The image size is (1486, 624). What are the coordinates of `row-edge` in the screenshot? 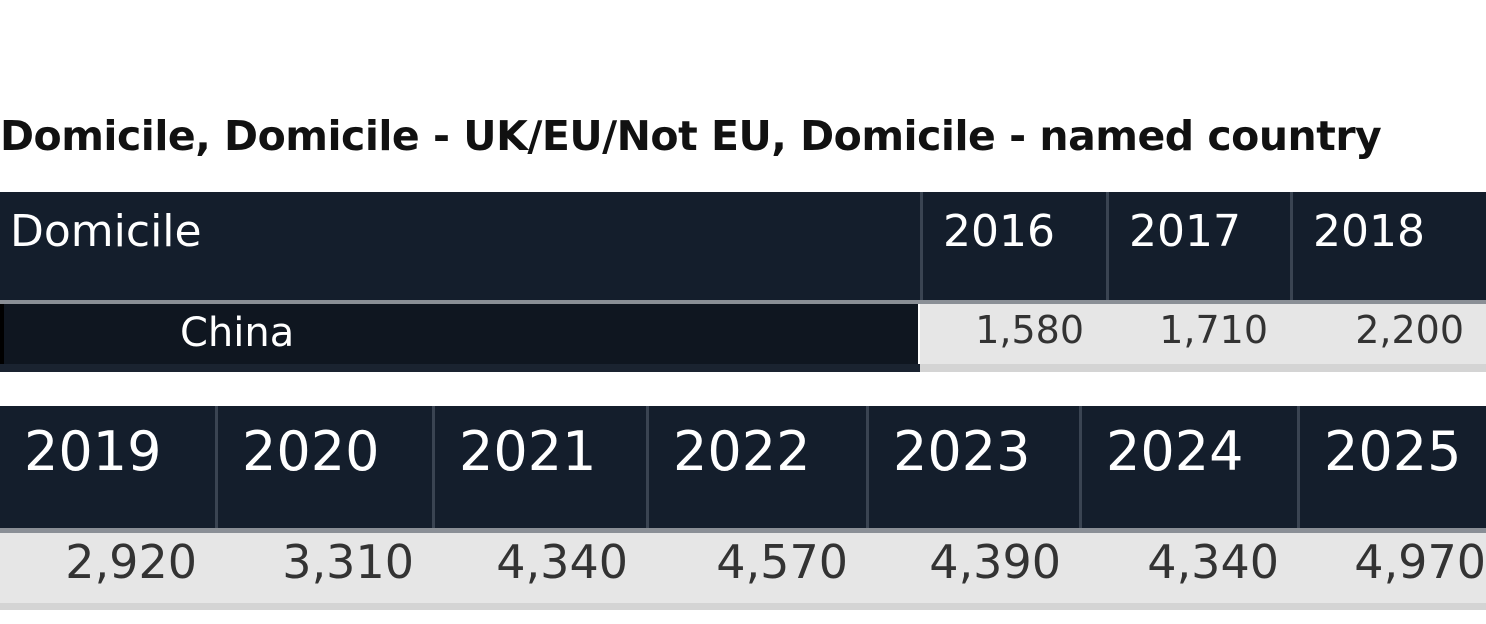 It's located at (2, 334).